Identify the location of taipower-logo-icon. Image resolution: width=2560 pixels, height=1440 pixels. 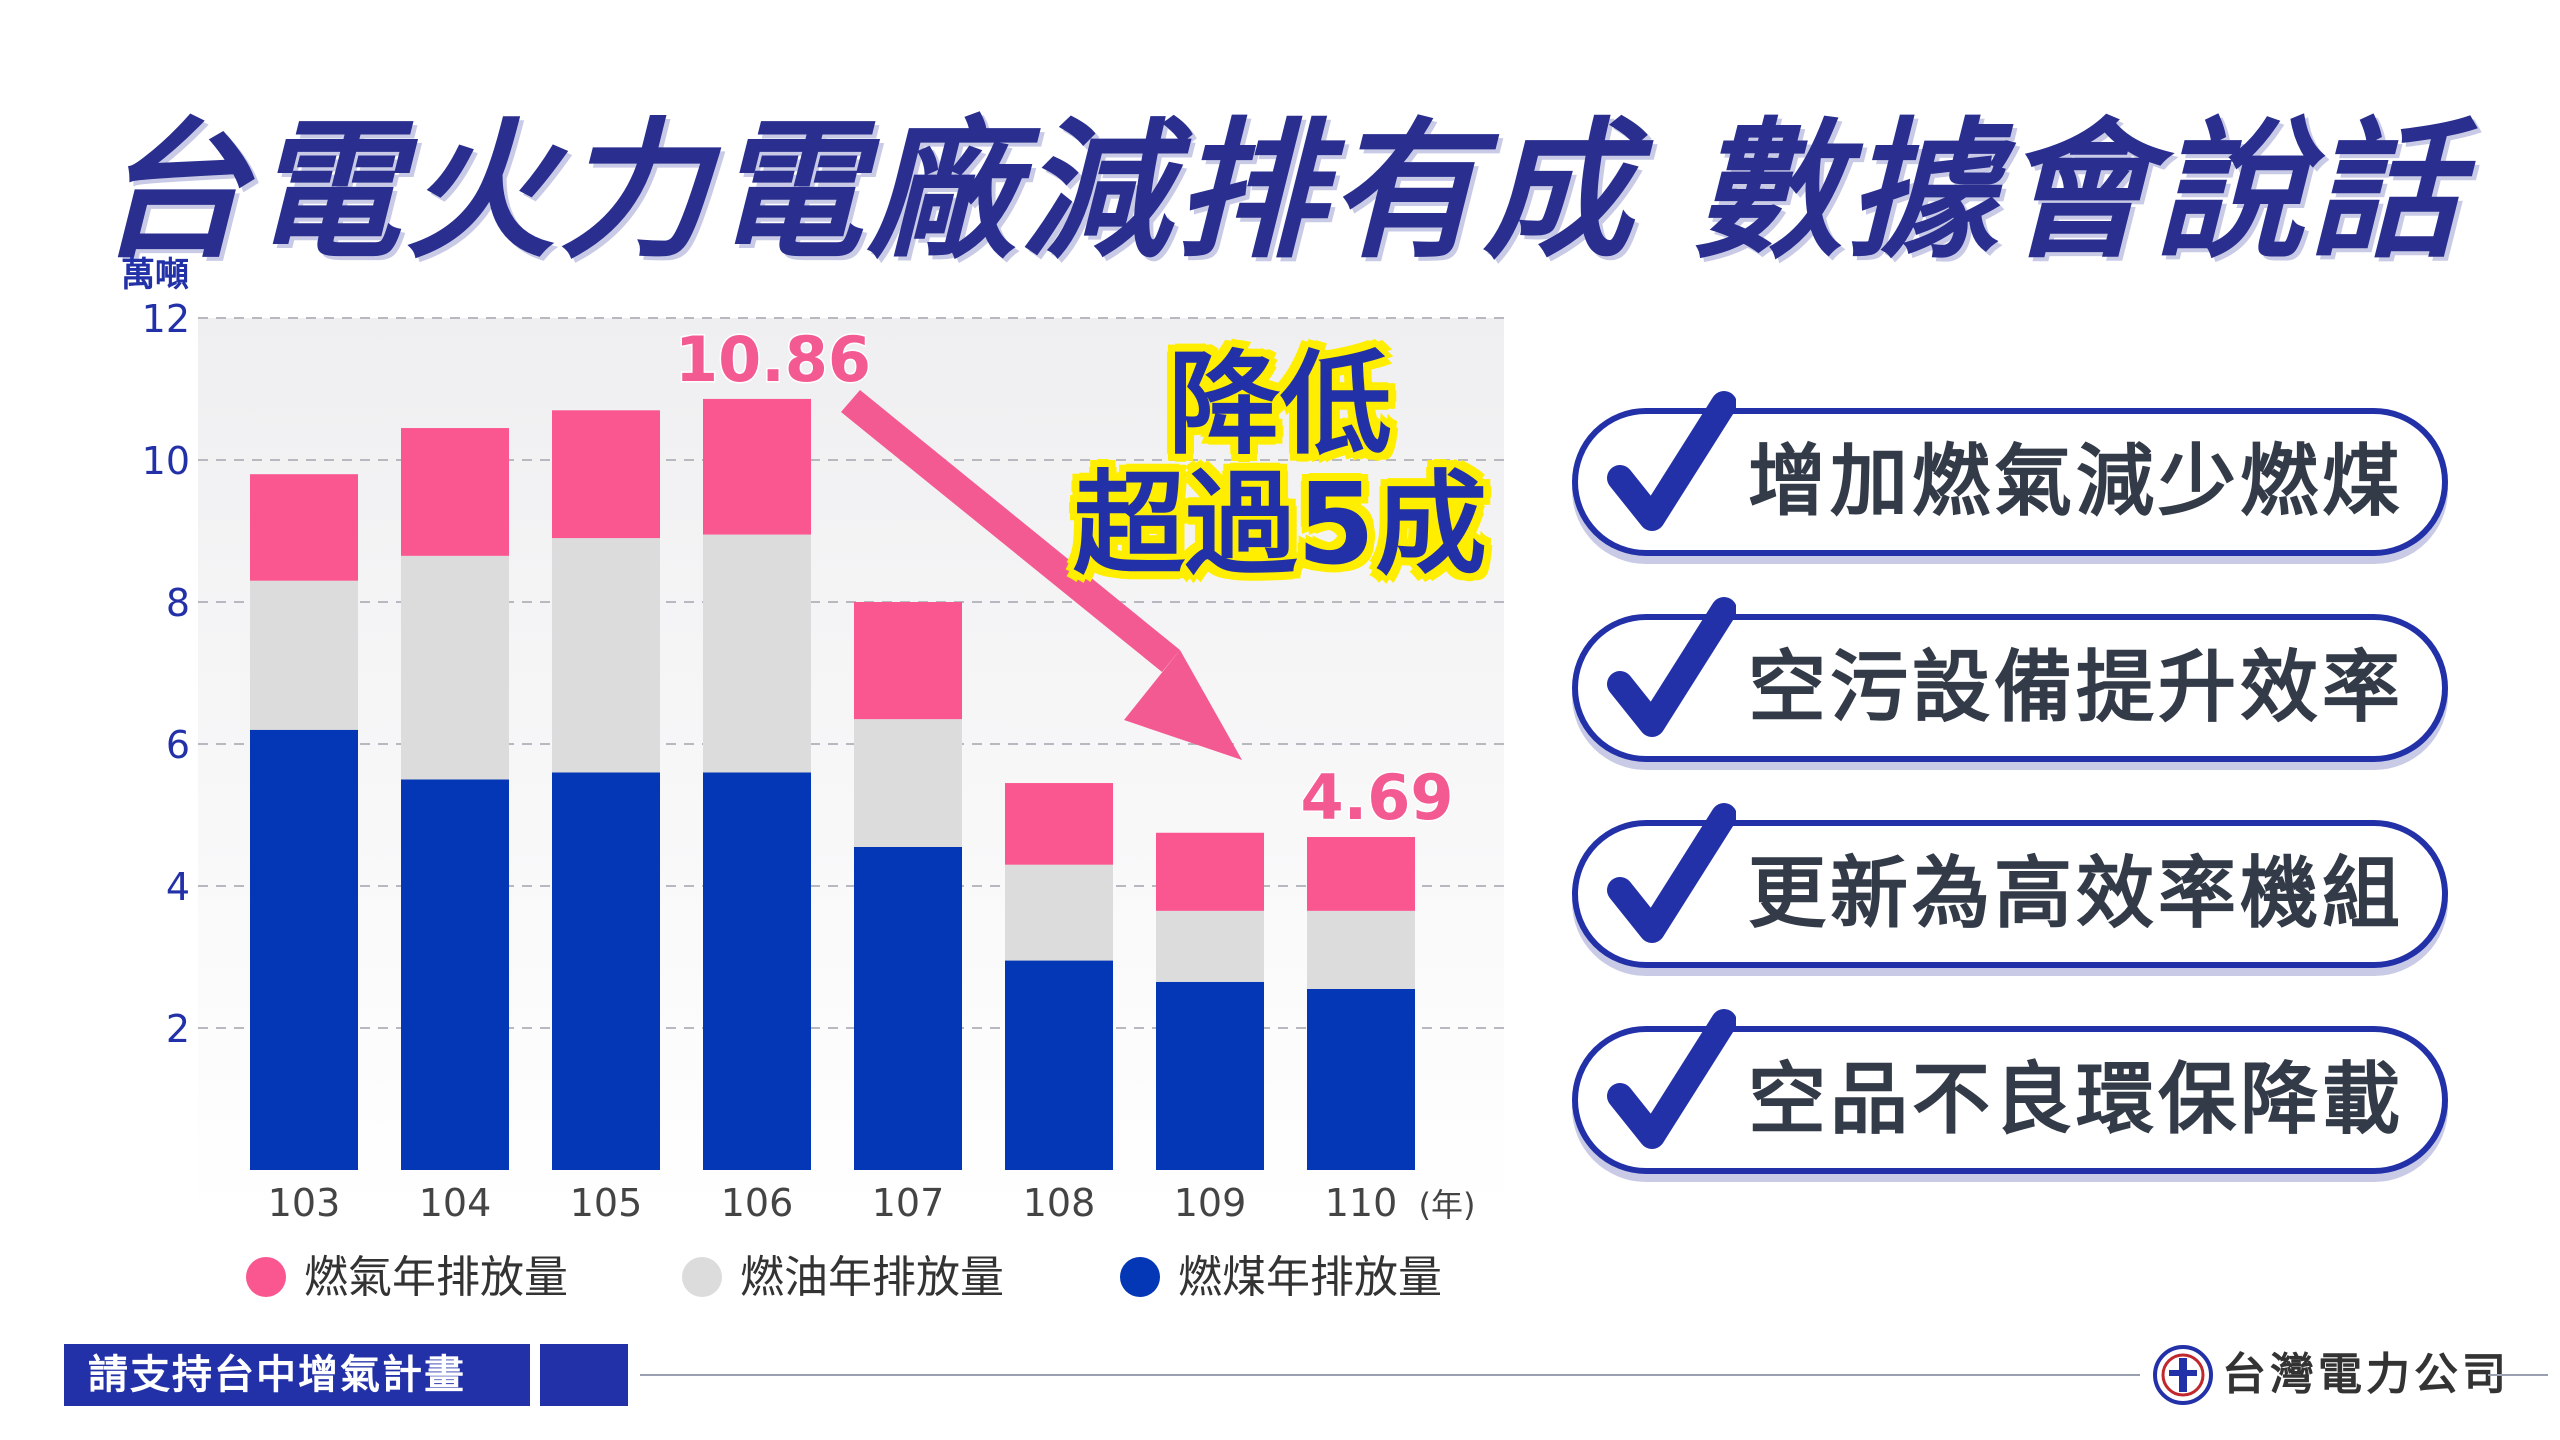
(2183, 1375).